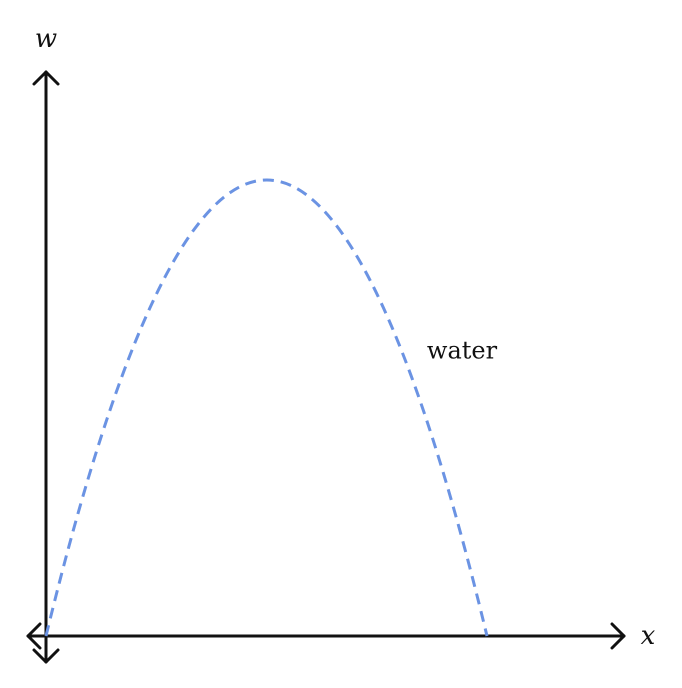 The width and height of the screenshot is (682, 688). I want to click on vertical-axis, so click(46, 367).